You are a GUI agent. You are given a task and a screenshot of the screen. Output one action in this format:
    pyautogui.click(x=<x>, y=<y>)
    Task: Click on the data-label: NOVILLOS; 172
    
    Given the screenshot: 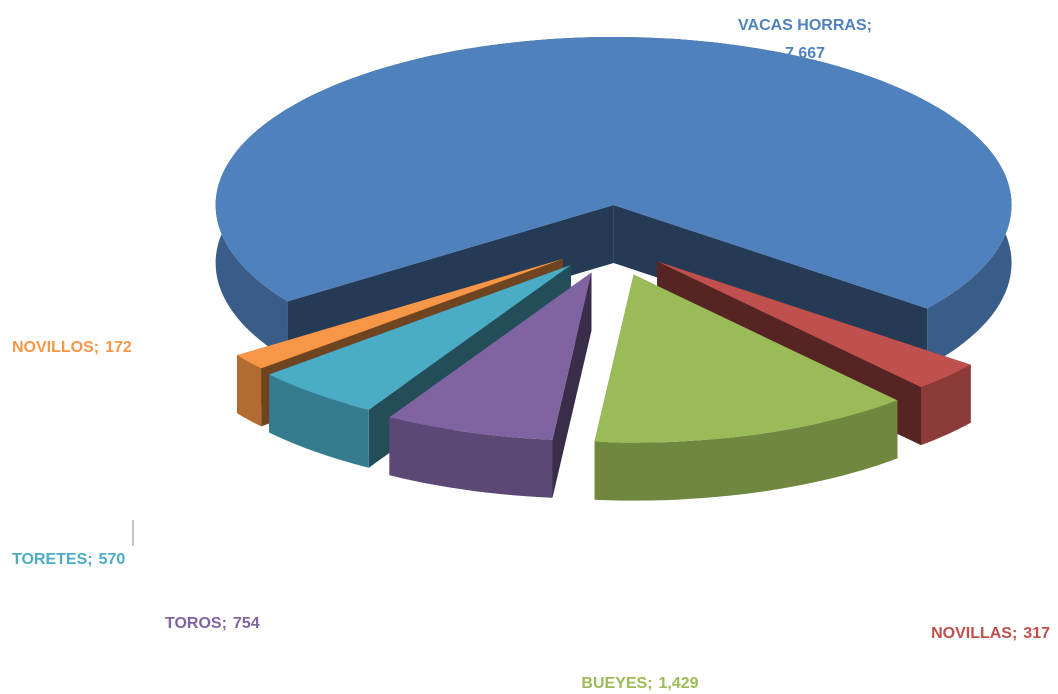 What is the action you would take?
    pyautogui.click(x=72, y=347)
    